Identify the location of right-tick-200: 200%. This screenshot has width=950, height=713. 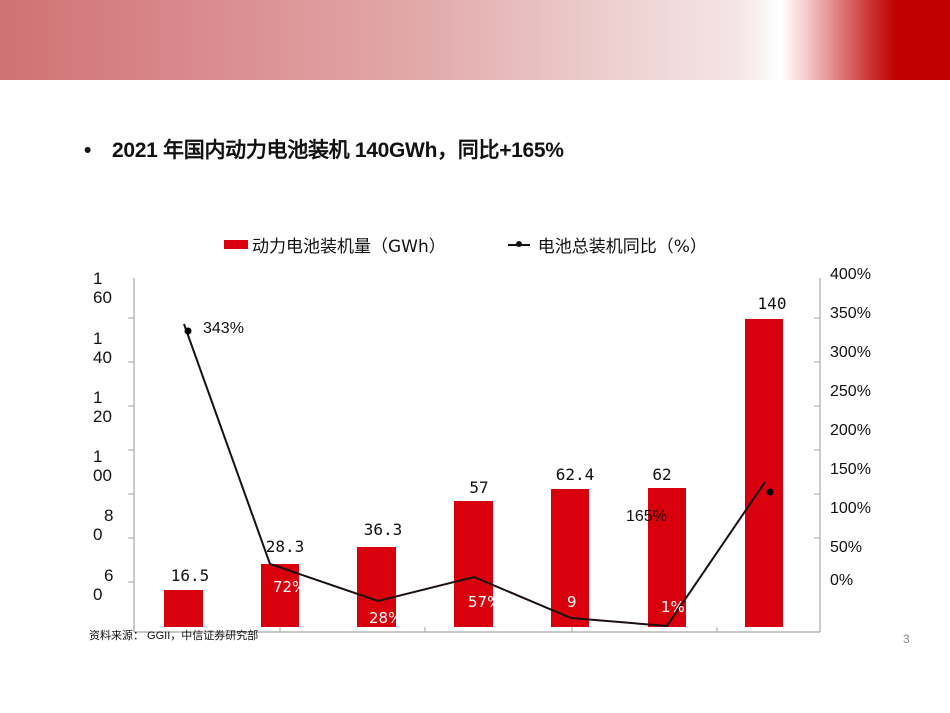
(850, 430).